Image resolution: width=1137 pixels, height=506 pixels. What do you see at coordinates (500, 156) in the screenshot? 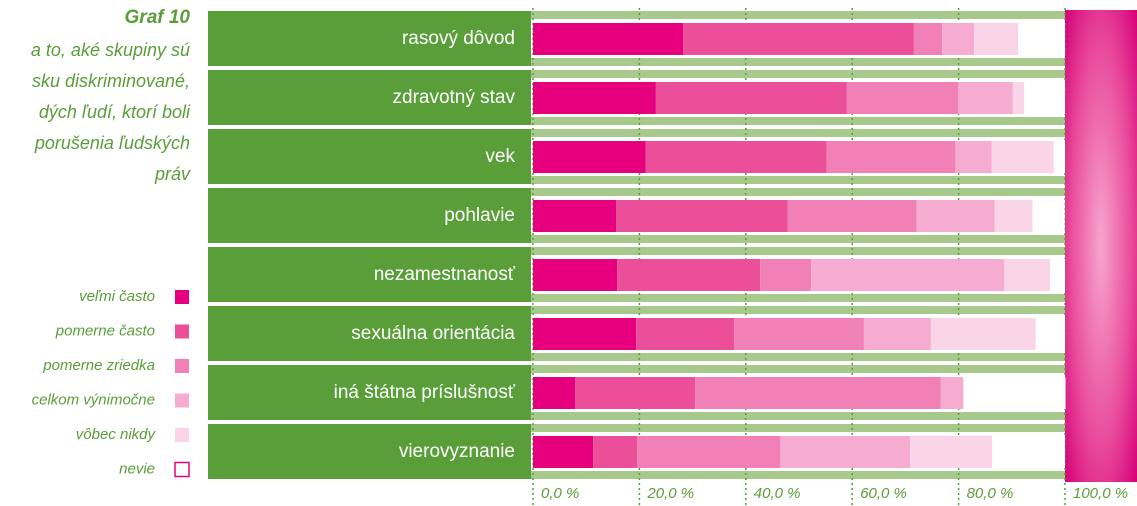
I see `category-label: vek` at bounding box center [500, 156].